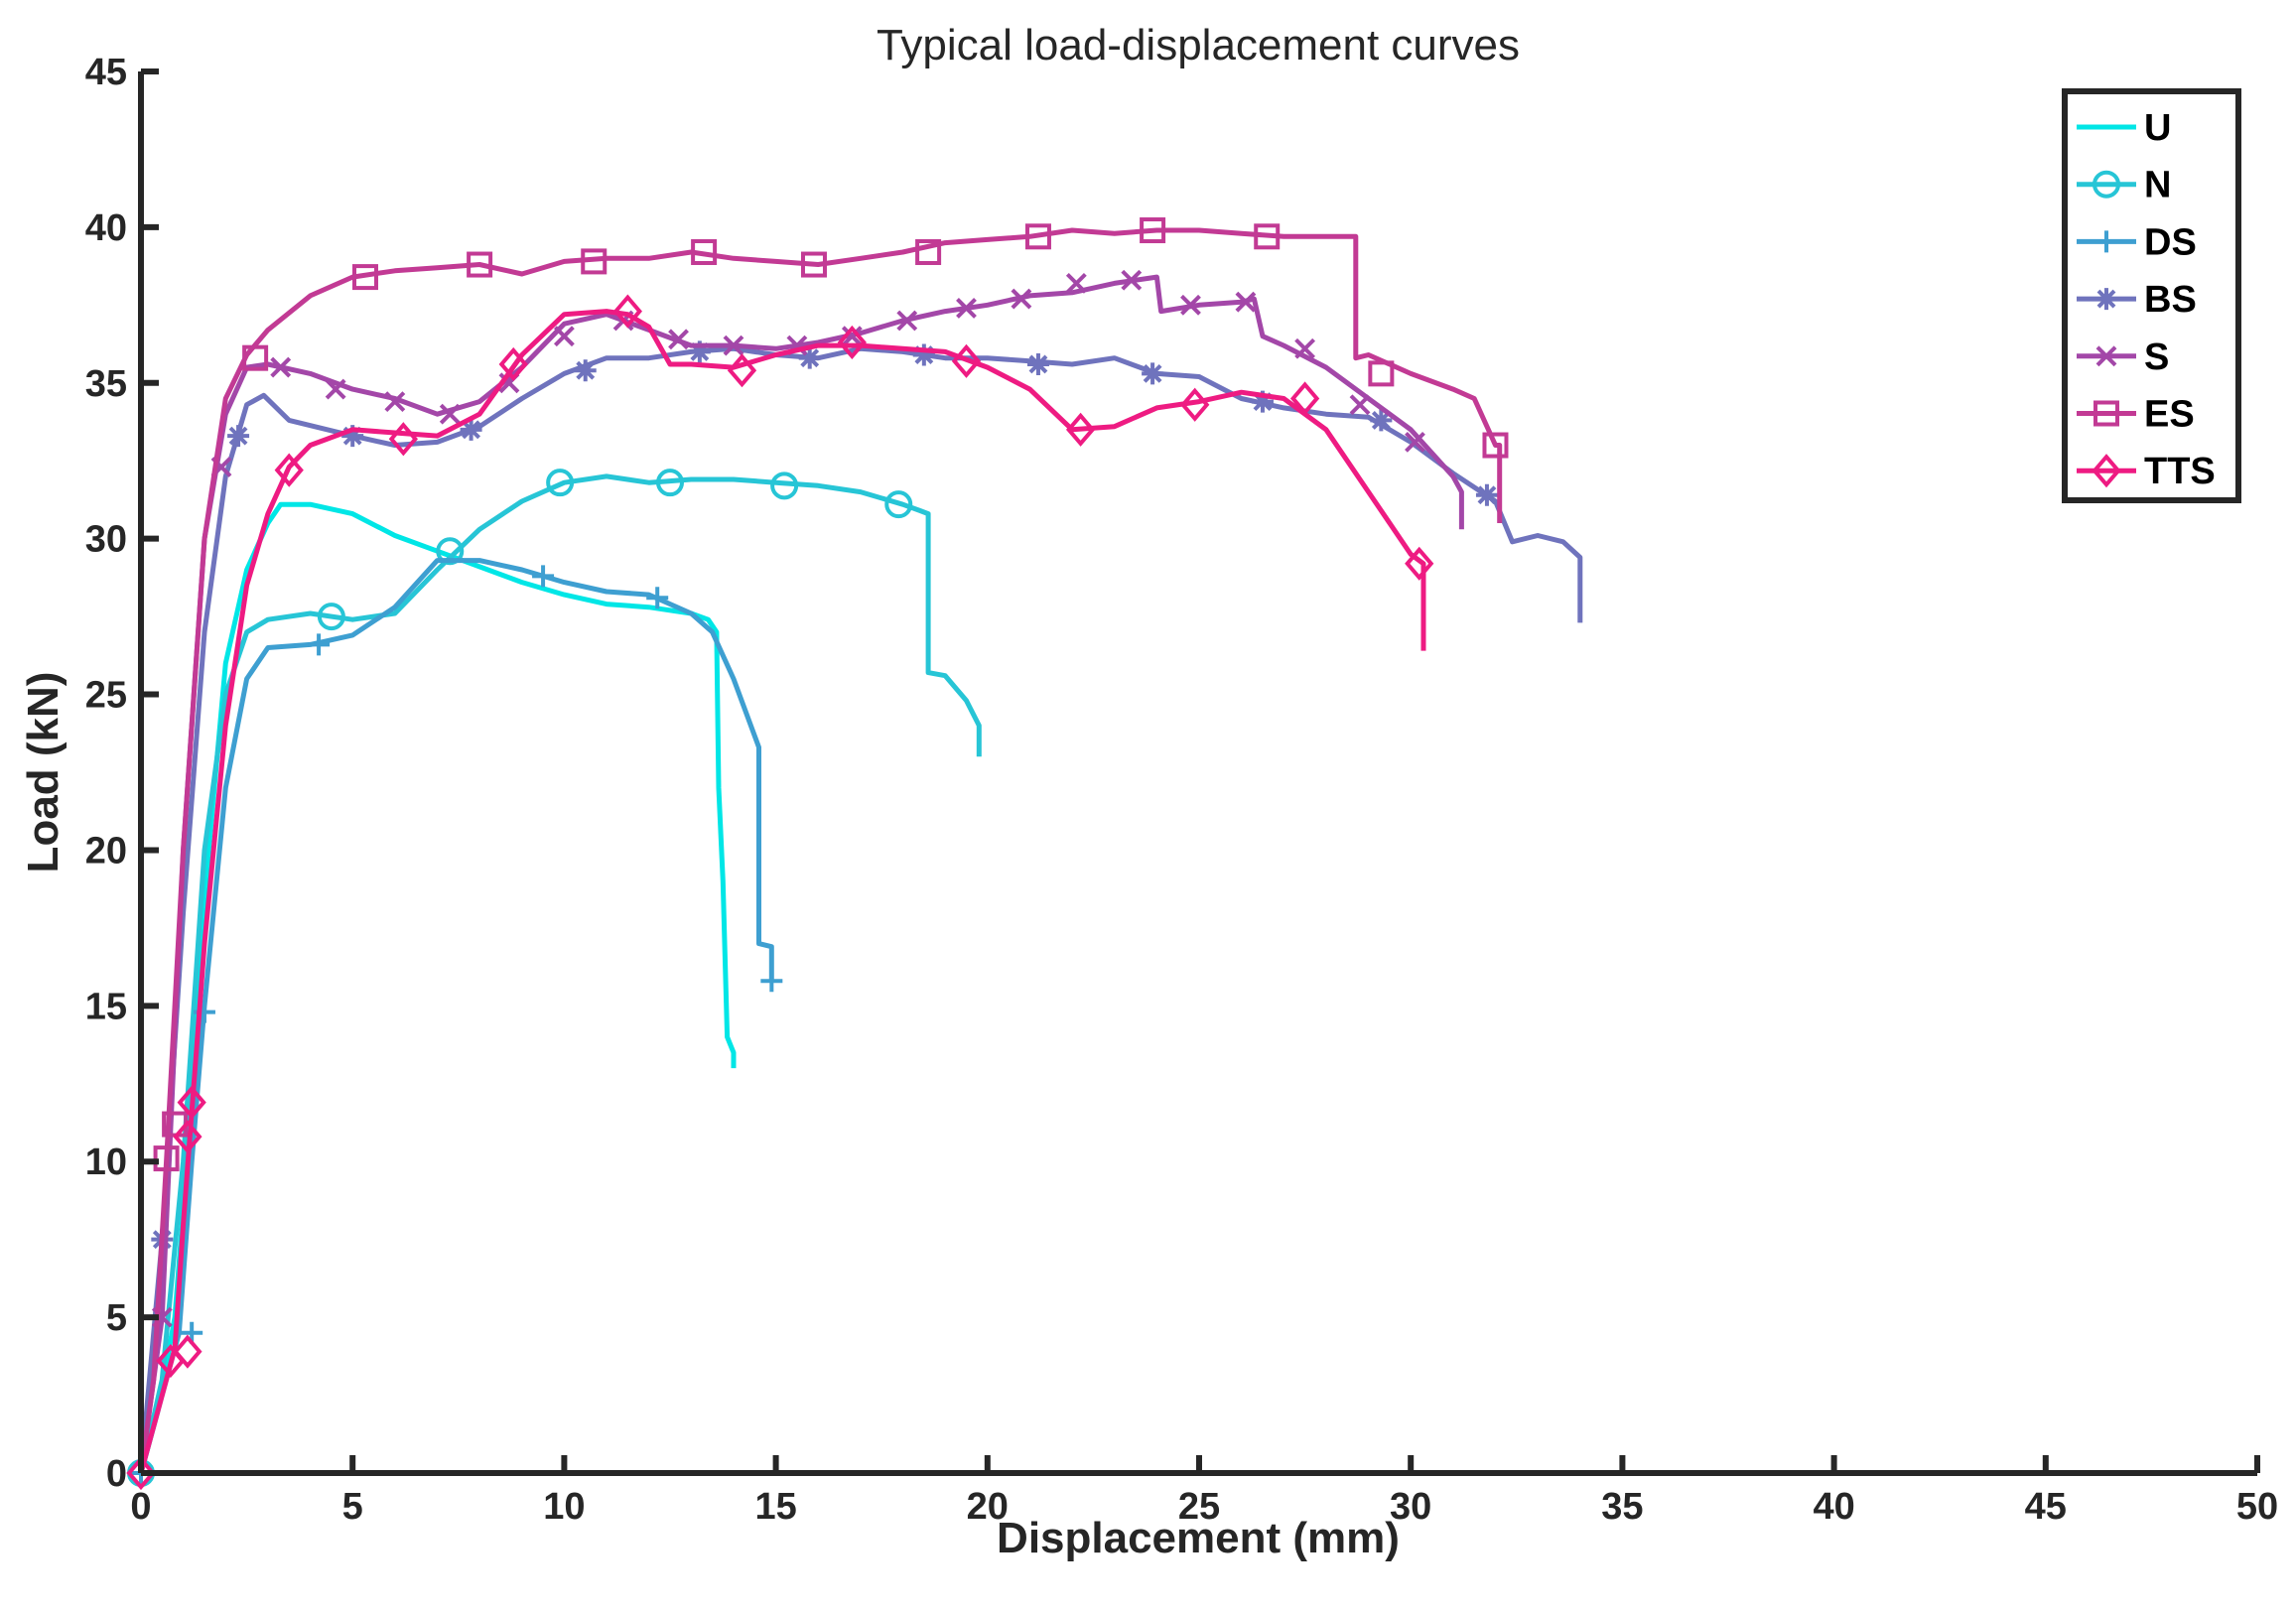 This screenshot has width=2296, height=1614. What do you see at coordinates (116, 1474) in the screenshot?
I see `y-tick-label: 0` at bounding box center [116, 1474].